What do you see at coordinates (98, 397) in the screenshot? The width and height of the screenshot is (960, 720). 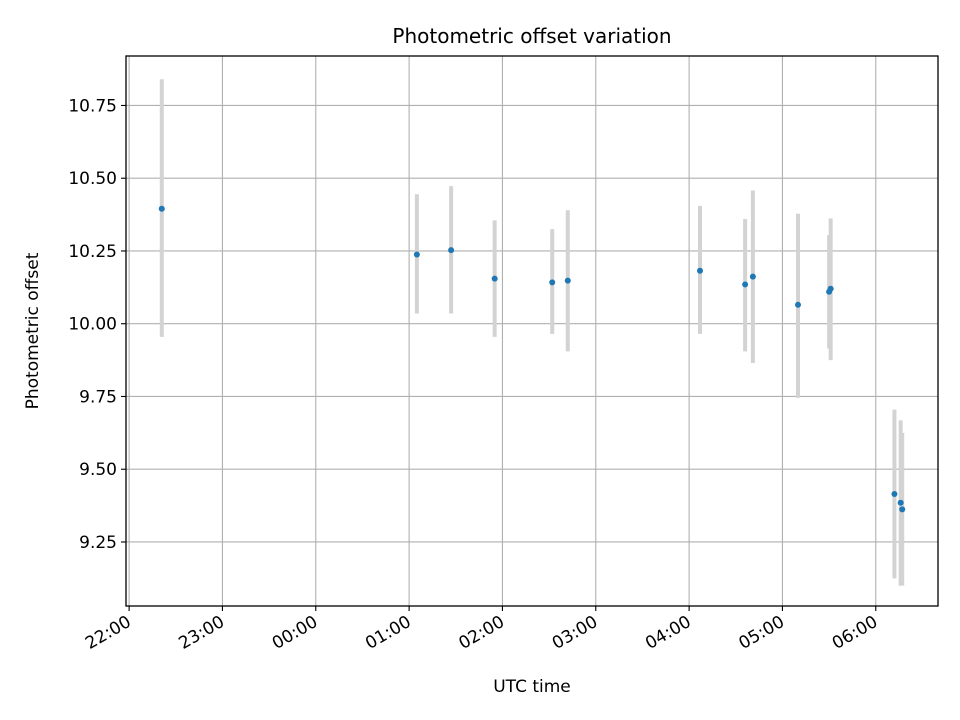 I see `y-tick-label: 9.75` at bounding box center [98, 397].